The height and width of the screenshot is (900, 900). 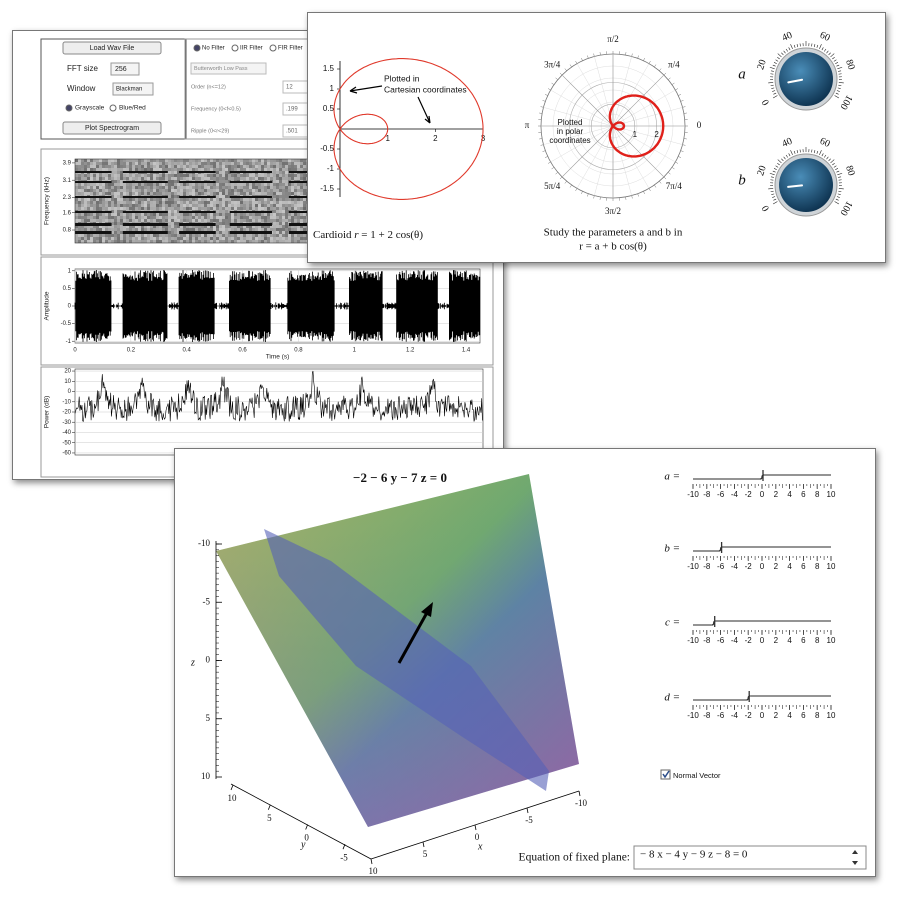 I want to click on spinner, so click(x=855, y=857).